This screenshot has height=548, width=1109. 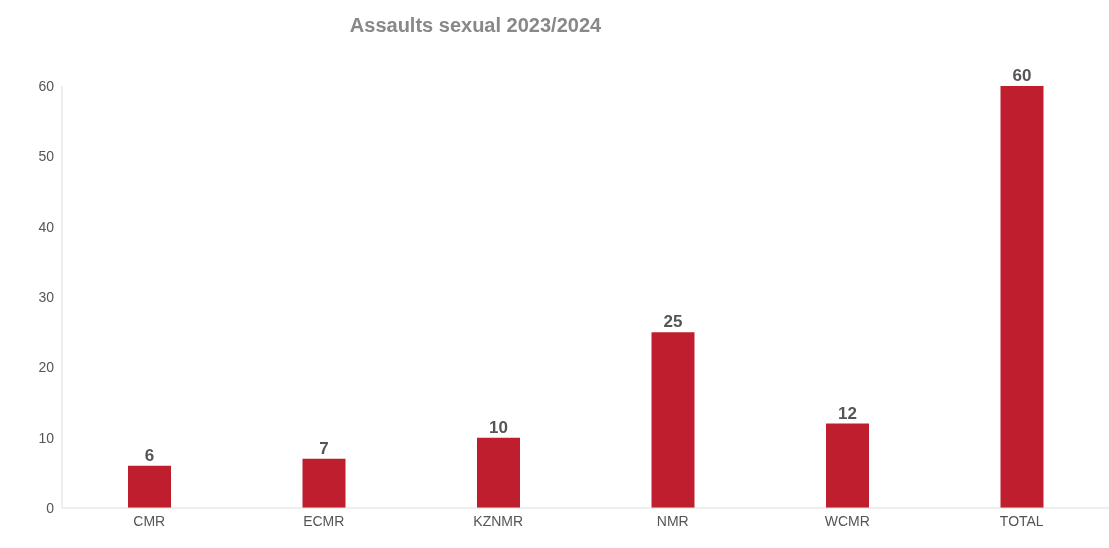 What do you see at coordinates (1021, 520) in the screenshot?
I see `x-tick-label: TOTAL` at bounding box center [1021, 520].